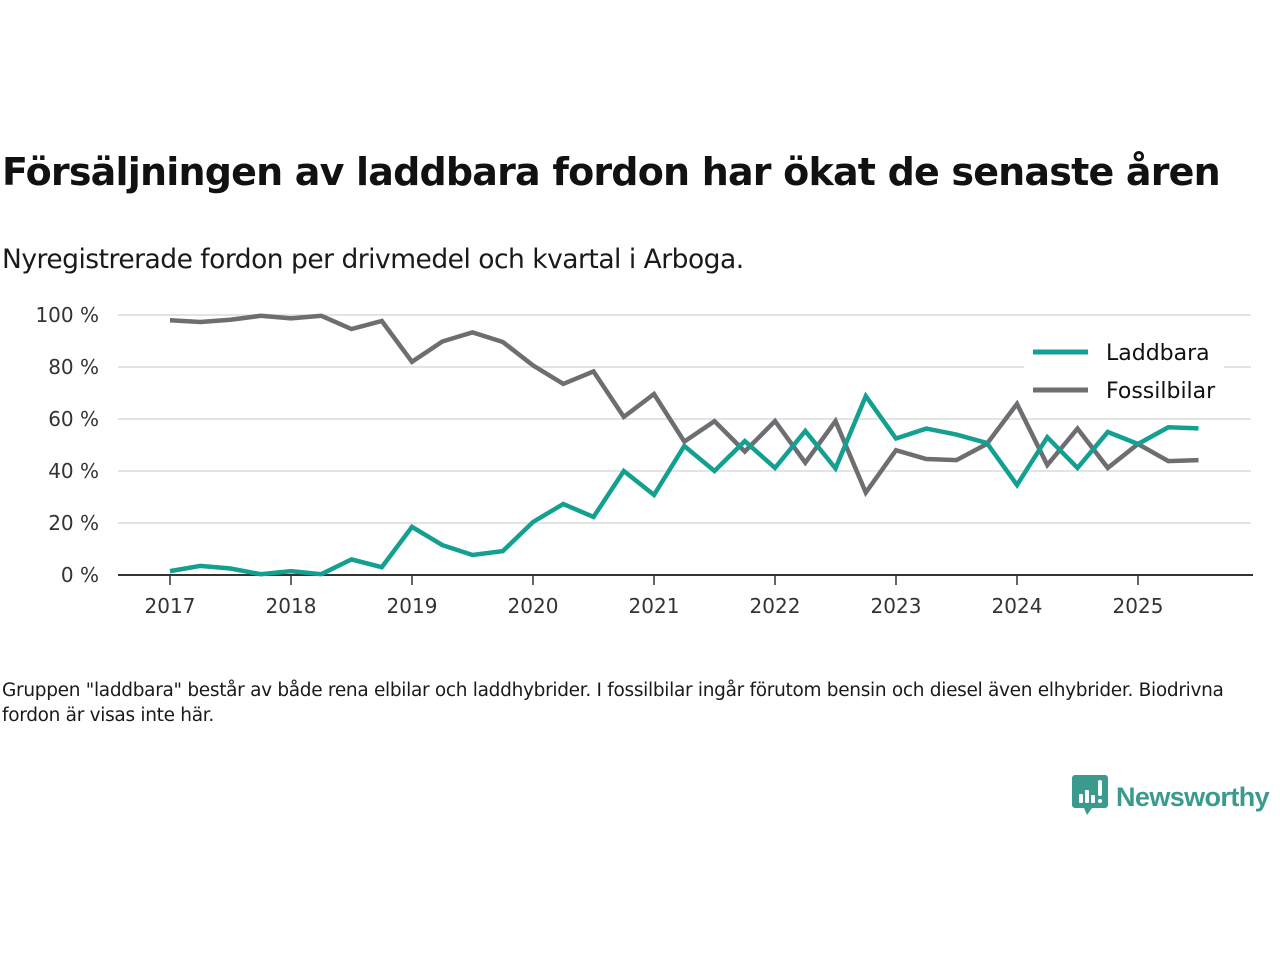 The width and height of the screenshot is (1280, 960). I want to click on y-tick-label: 100 %, so click(67, 315).